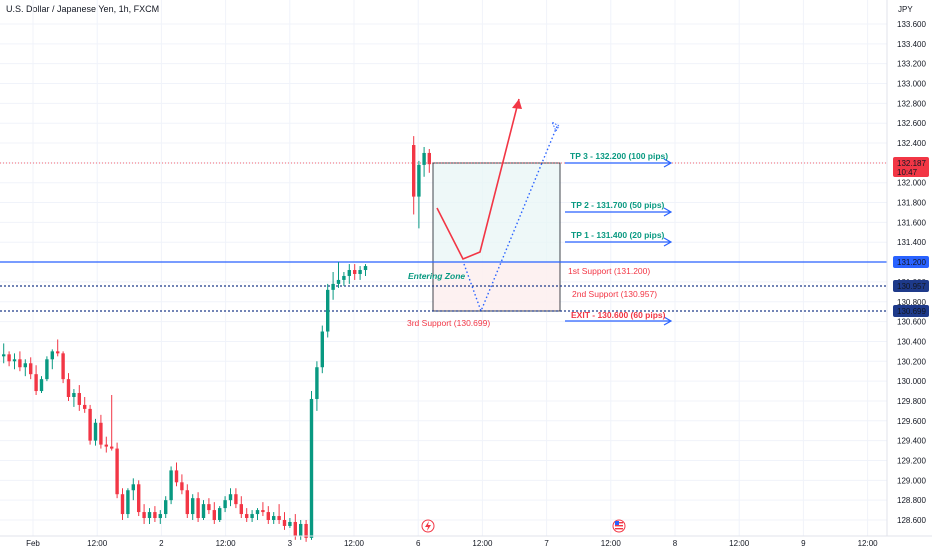  I want to click on y-tick-label: 130.000, so click(911, 381).